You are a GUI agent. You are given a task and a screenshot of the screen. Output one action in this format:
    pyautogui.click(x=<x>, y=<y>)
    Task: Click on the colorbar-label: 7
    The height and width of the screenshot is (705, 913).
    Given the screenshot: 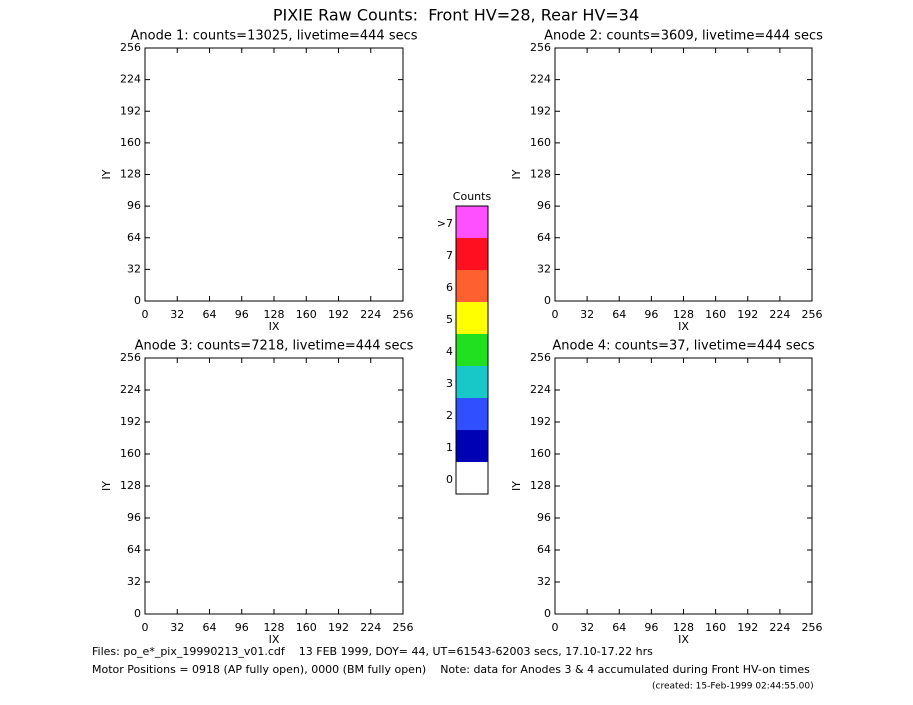 What is the action you would take?
    pyautogui.click(x=449, y=255)
    